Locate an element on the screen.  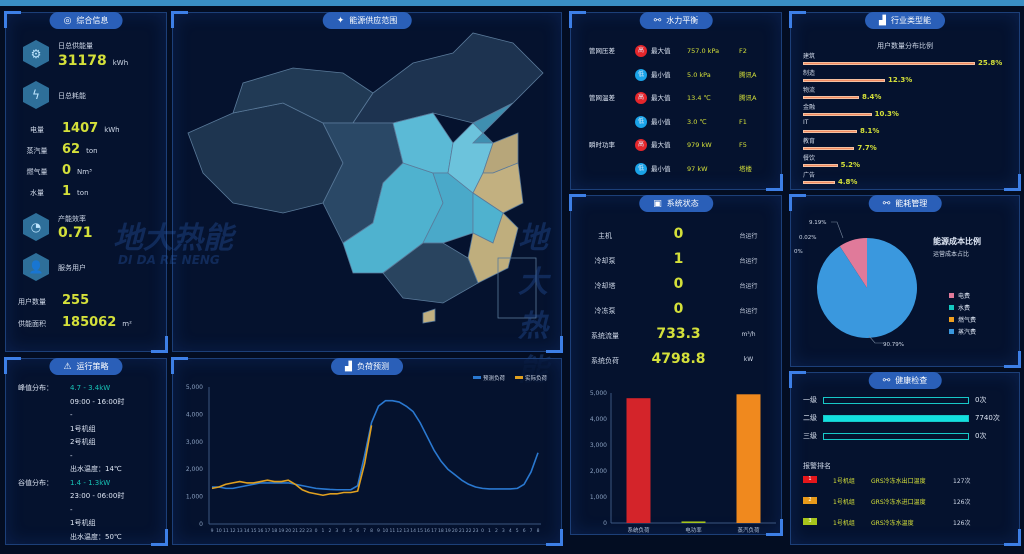
leader-line is located at coordinates (837, 230).